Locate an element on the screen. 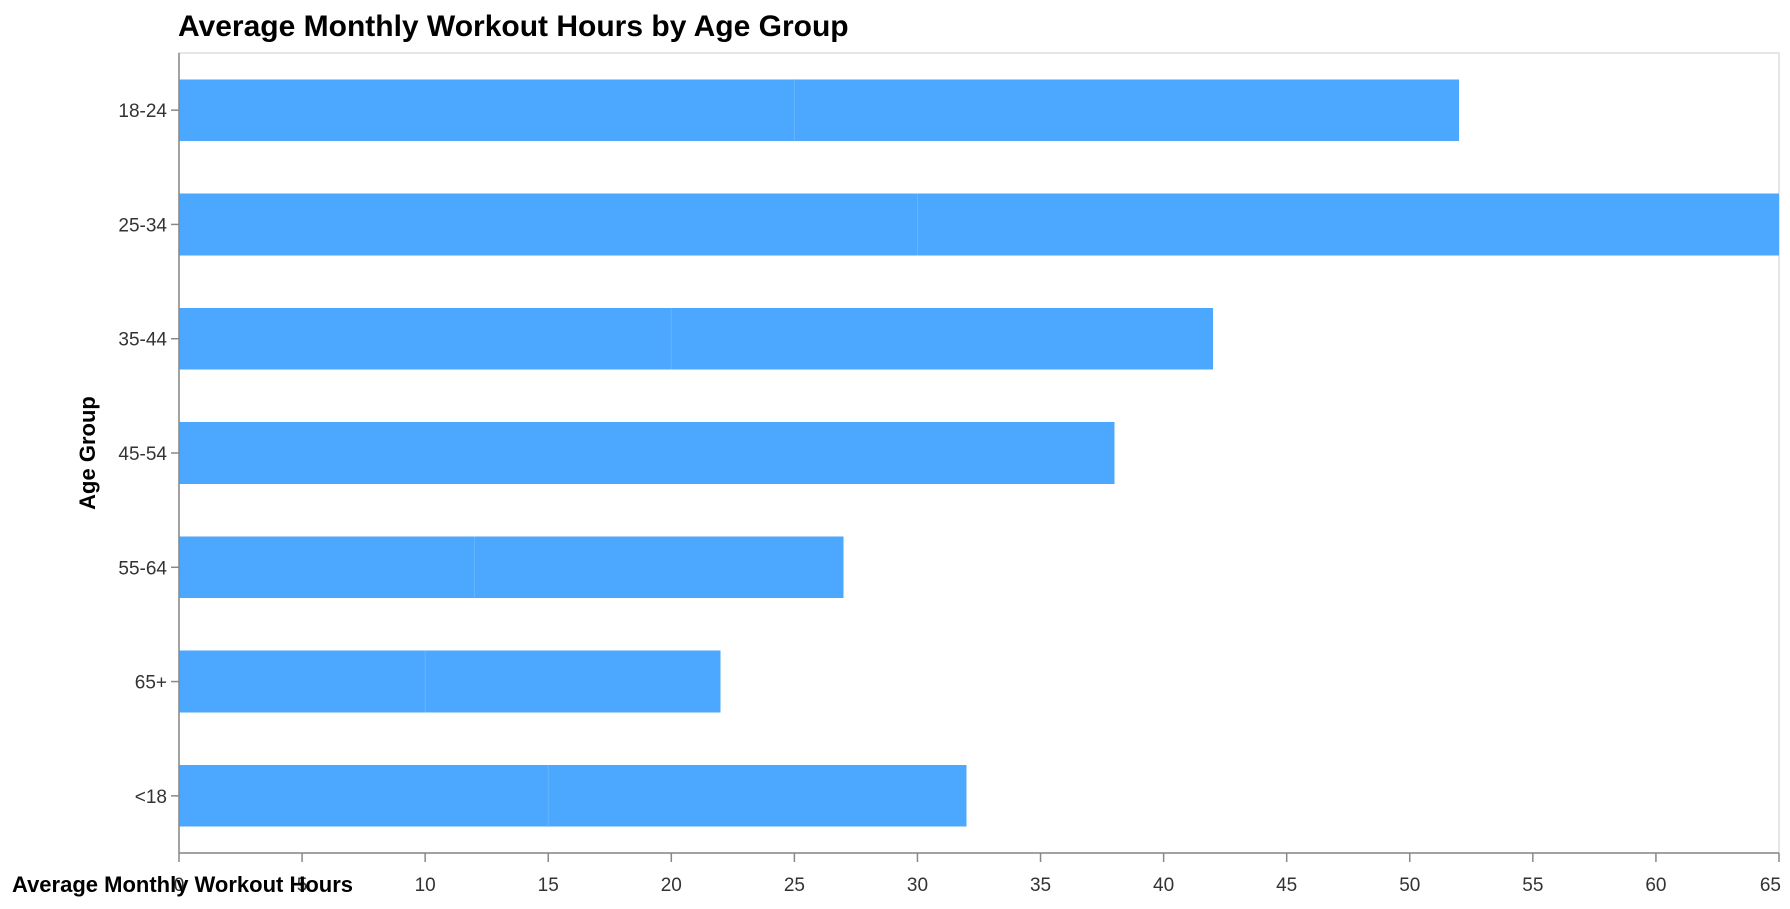 This screenshot has width=1790, height=909. x-tick-label: 65 is located at coordinates (1770, 885).